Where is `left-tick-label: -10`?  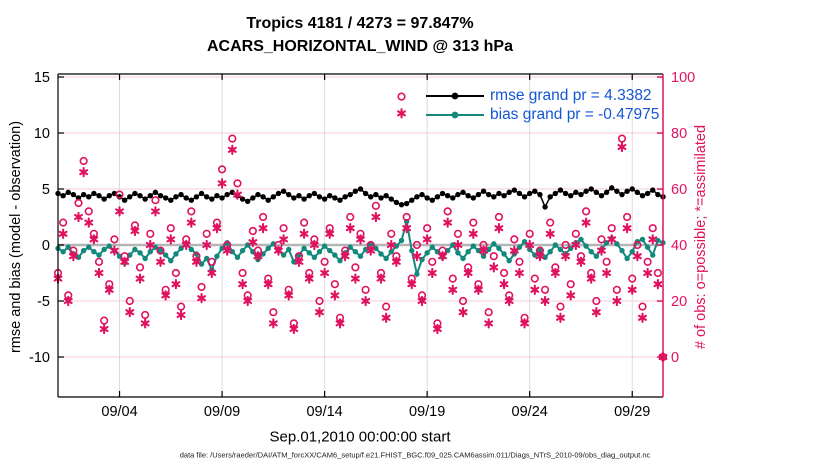 left-tick-label: -10 is located at coordinates (39, 358).